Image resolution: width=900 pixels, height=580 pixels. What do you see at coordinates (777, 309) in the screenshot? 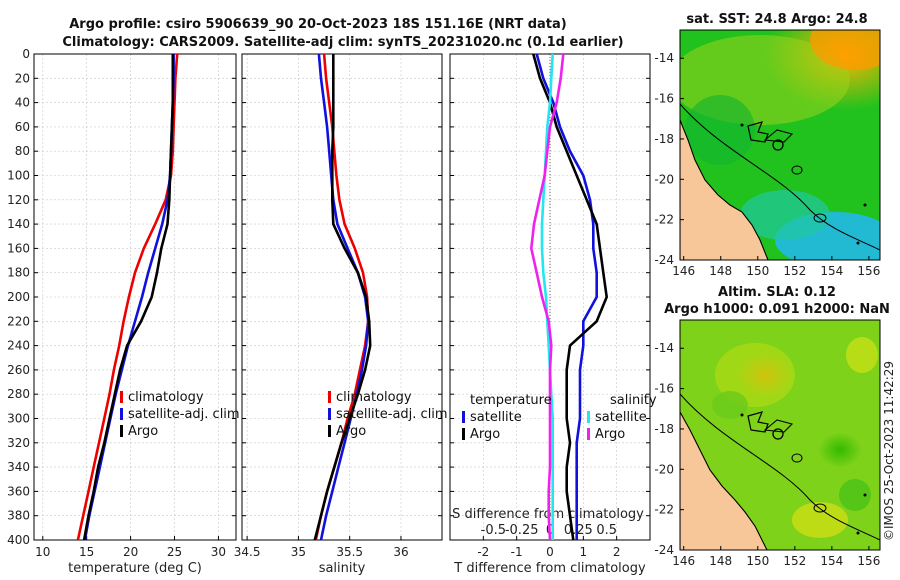
I see `sla-map-subtitle: Argo h1000: 0.091 h2000: NaN` at bounding box center [777, 309].